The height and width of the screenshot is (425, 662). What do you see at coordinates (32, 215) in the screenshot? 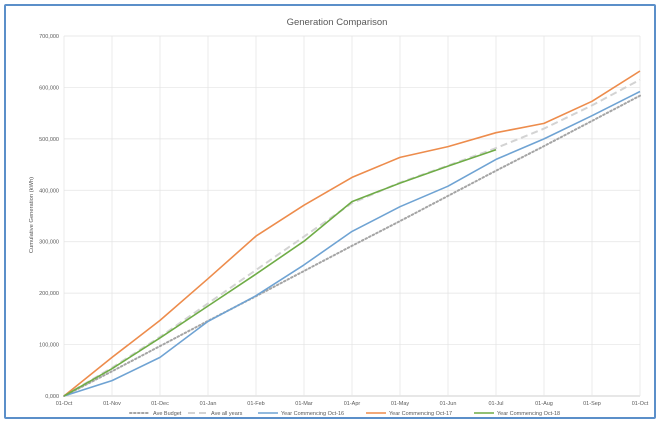
I see `y-axis-label: Cumulative Generation (kWh)` at bounding box center [32, 215].